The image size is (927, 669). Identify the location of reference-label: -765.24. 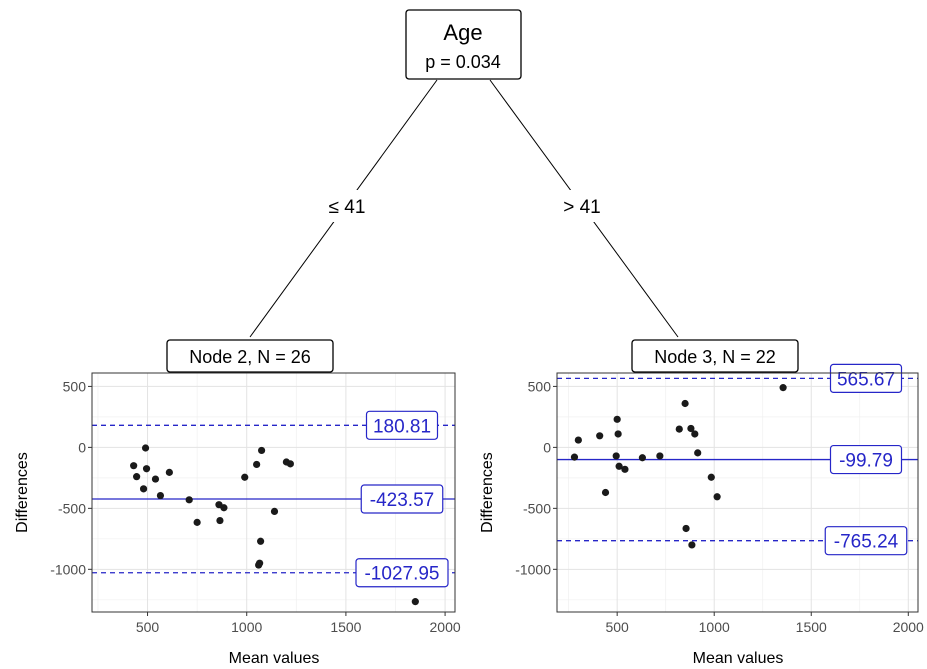
(866, 542).